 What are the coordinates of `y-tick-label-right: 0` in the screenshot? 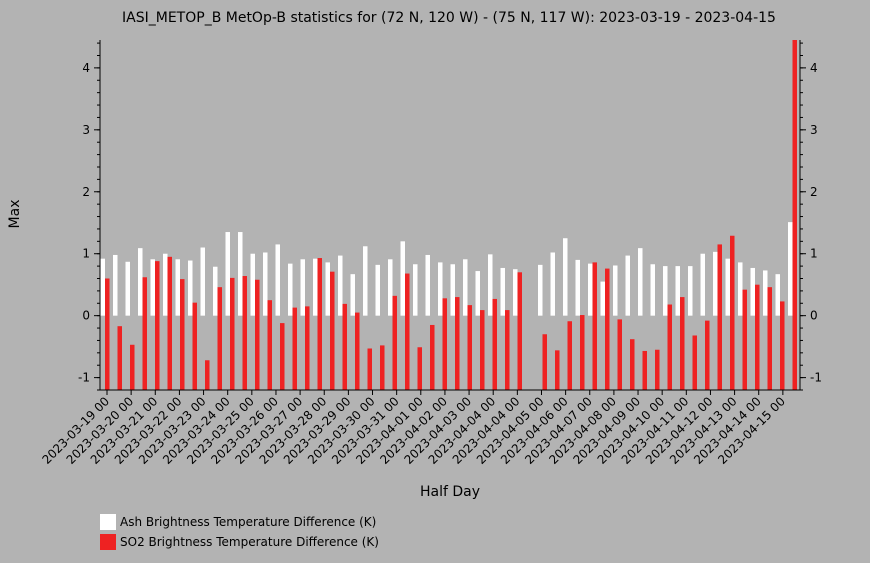 It's located at (814, 316).